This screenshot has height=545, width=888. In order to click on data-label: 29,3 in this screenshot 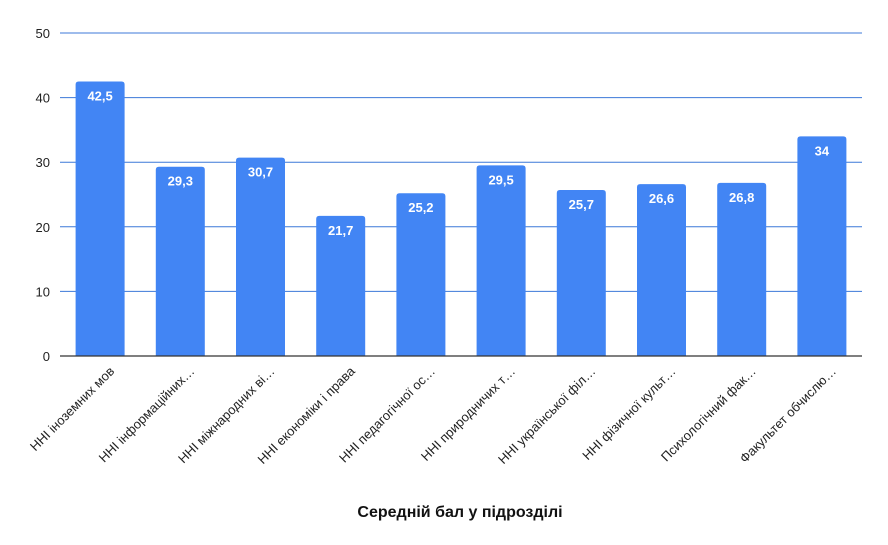, I will do `click(180, 181)`.